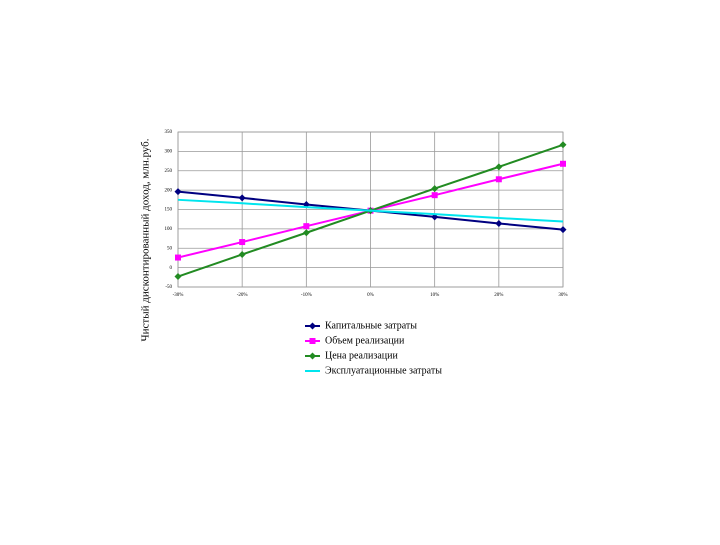 Image resolution: width=720 pixels, height=545 pixels. What do you see at coordinates (170, 248) in the screenshot?
I see `y-tick-label: 50` at bounding box center [170, 248].